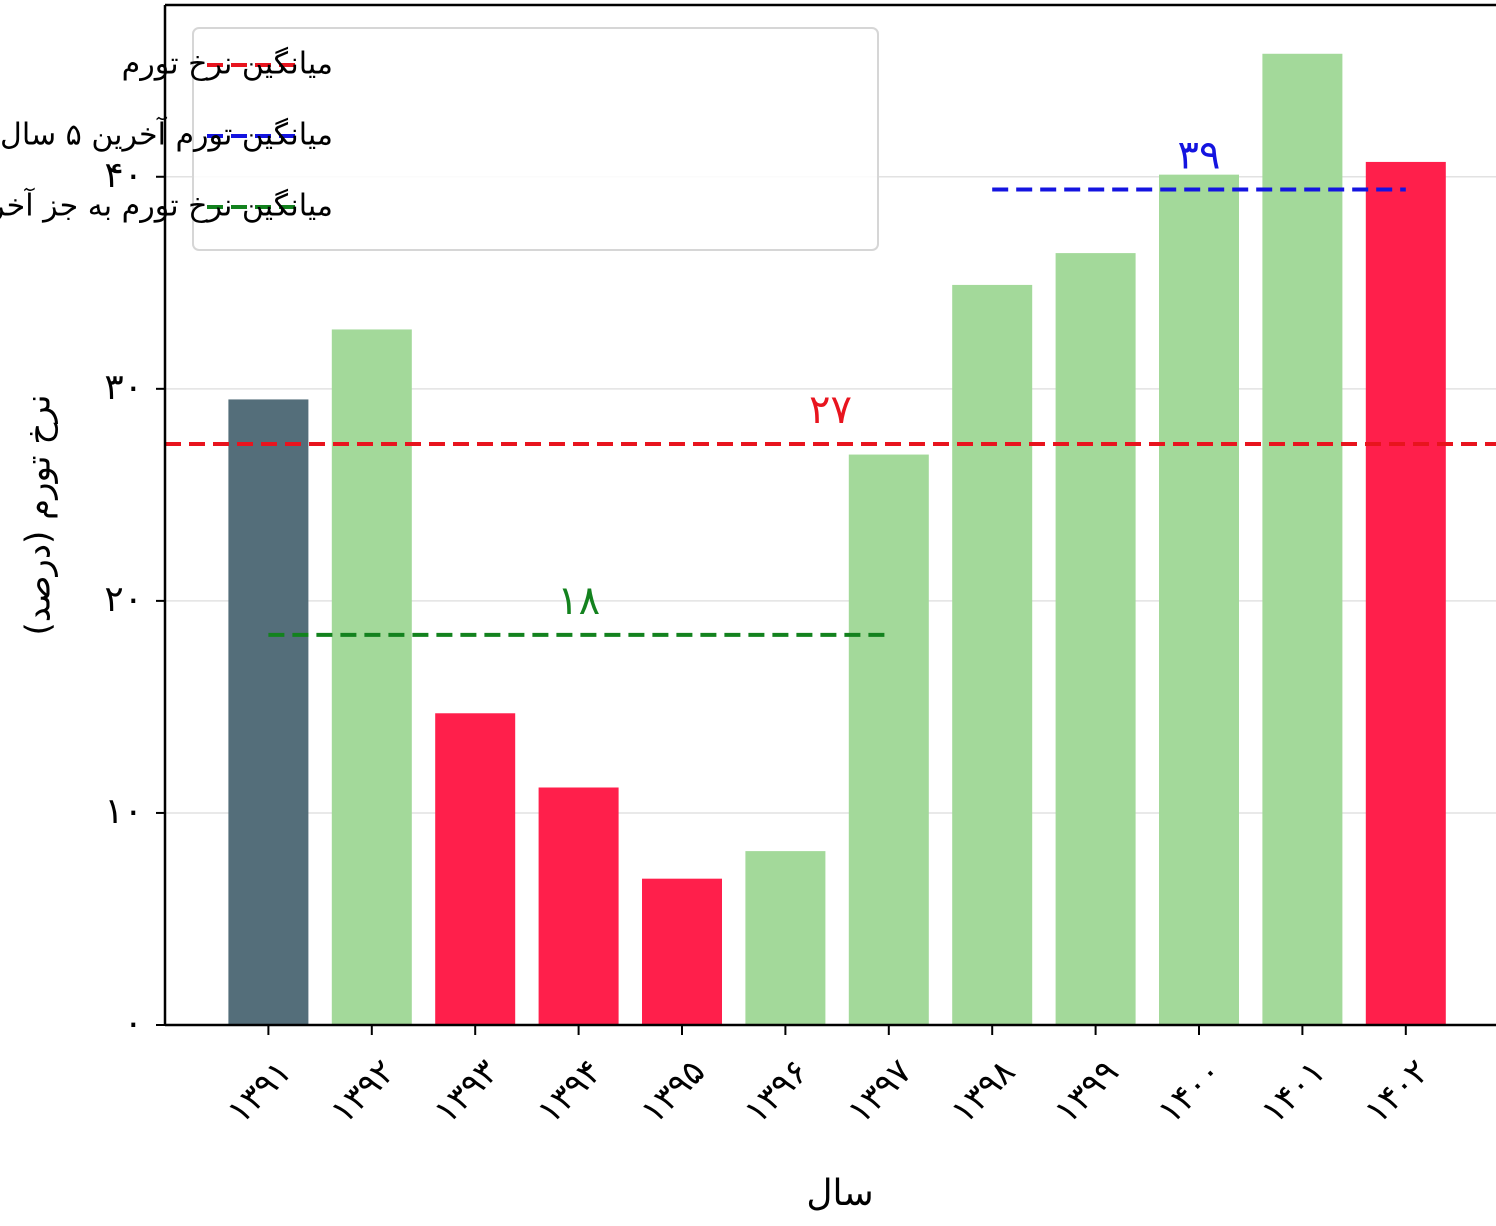 Image resolution: width=1496 pixels, height=1226 pixels. Describe the element at coordinates (123, 599) in the screenshot. I see `y-tick-label: ۲۰` at that location.